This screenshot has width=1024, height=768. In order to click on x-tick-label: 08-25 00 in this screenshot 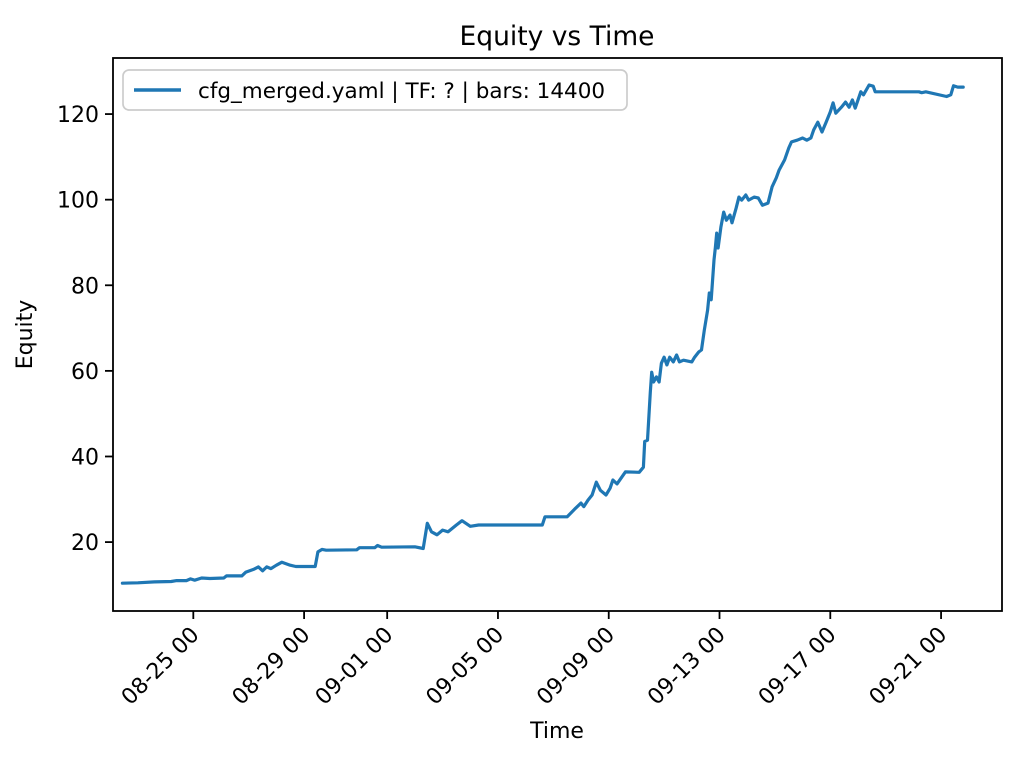, I will do `click(161, 667)`.